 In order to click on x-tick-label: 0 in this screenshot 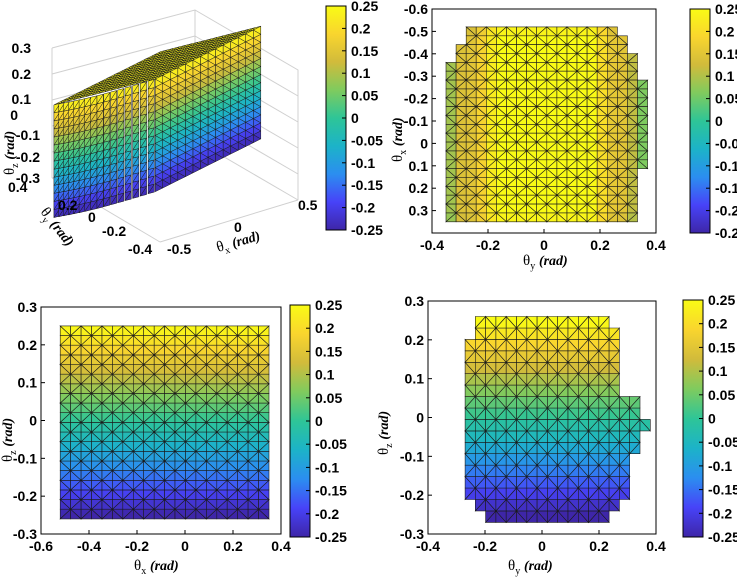, I will do `click(185, 546)`.